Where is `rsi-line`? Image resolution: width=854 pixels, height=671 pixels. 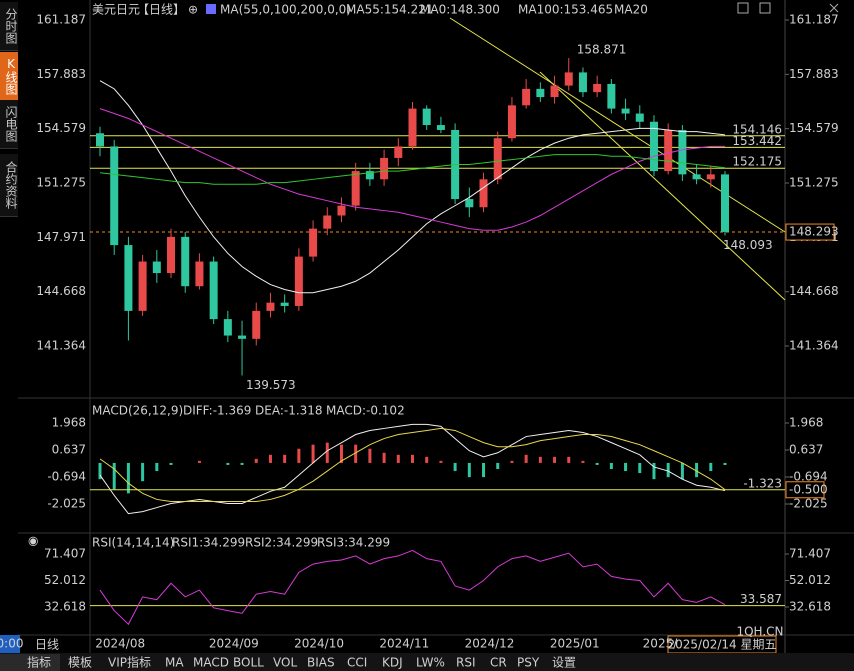 rsi-line is located at coordinates (412, 587).